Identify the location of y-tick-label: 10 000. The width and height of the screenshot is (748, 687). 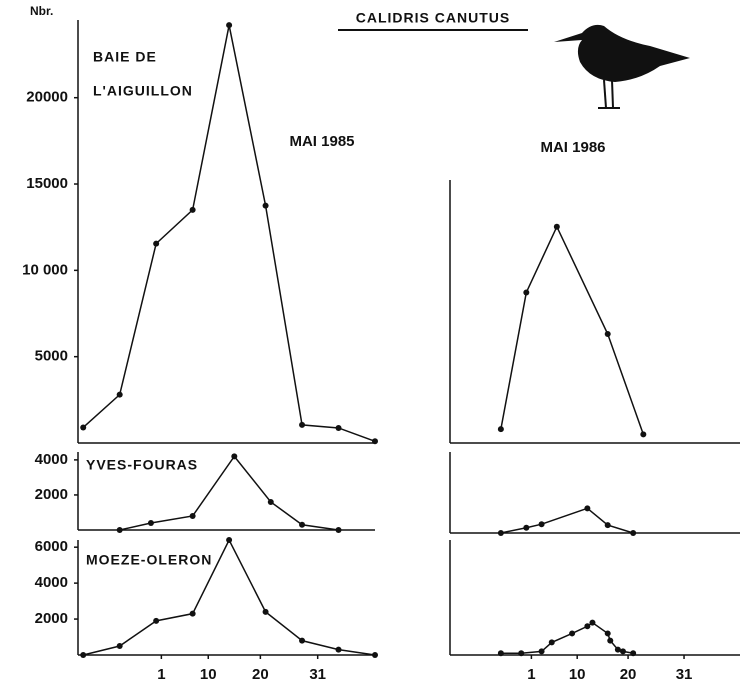
(45, 269).